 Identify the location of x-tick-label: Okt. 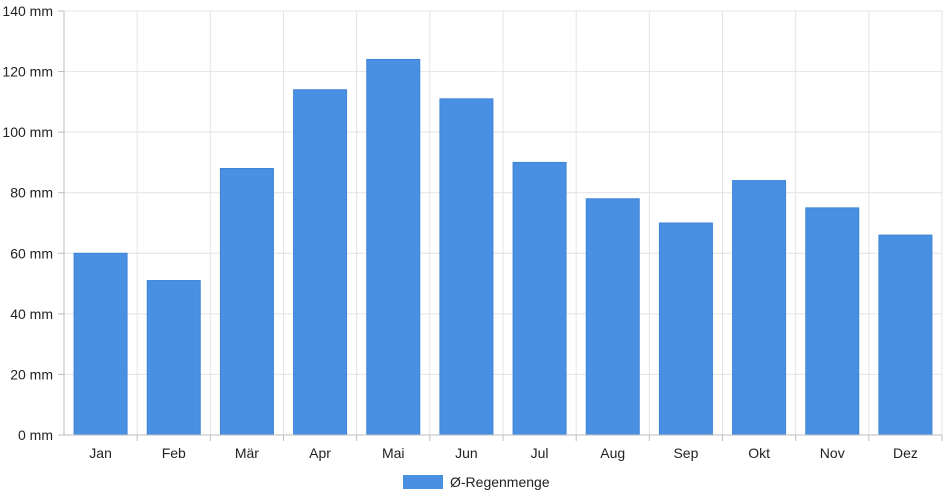
(759, 453).